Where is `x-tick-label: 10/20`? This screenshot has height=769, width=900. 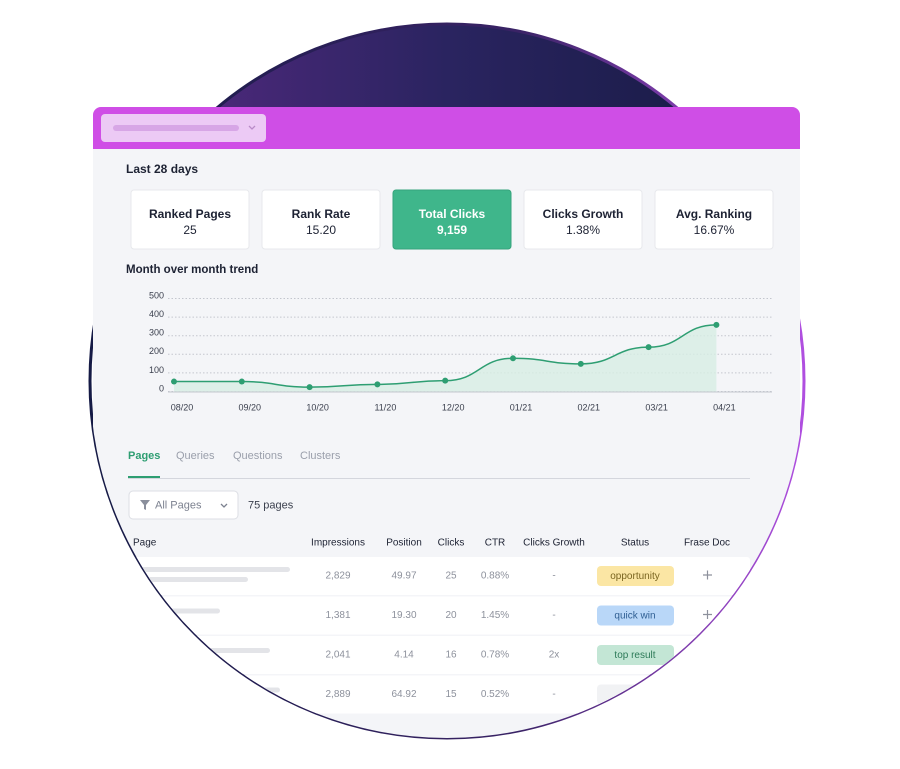
x-tick-label: 10/20 is located at coordinates (317, 407).